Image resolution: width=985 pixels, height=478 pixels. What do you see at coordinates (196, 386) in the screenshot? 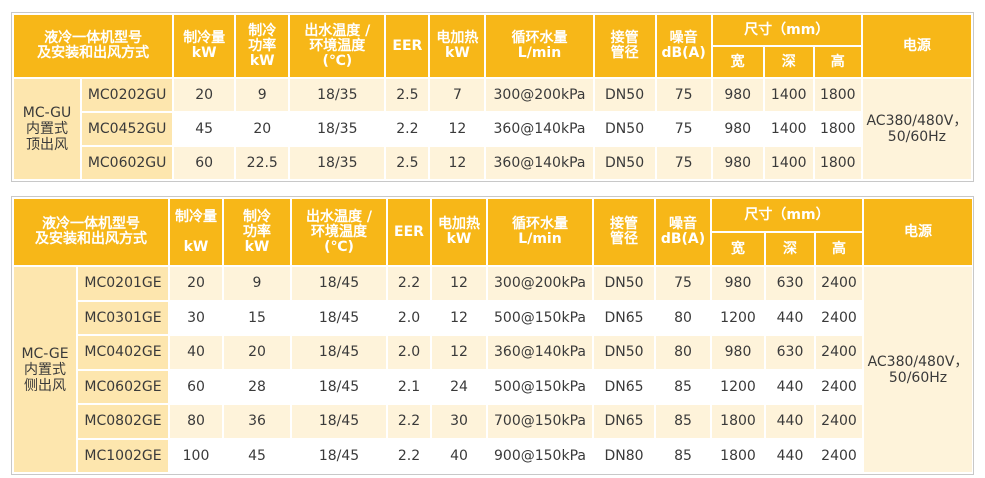
I see `data-cell: 60` at bounding box center [196, 386].